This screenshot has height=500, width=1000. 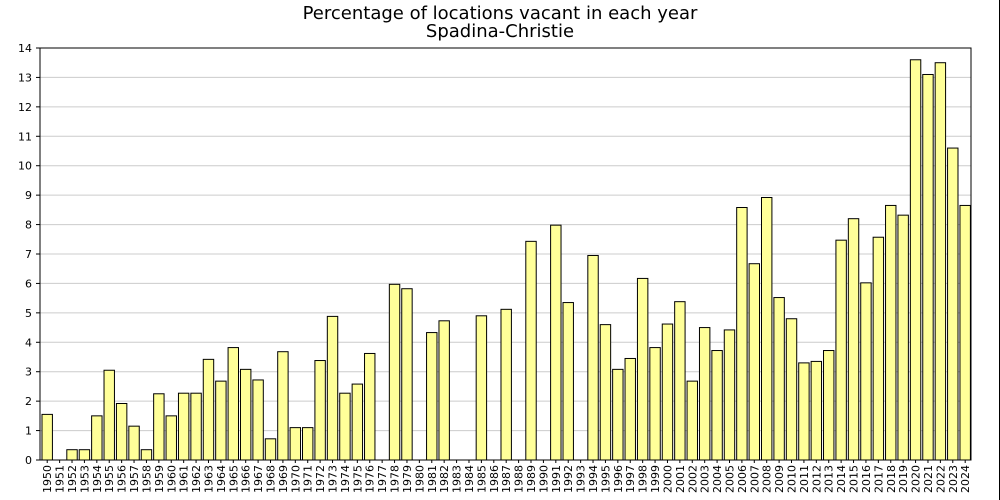 What do you see at coordinates (28, 460) in the screenshot?
I see `y-tick-label: 0` at bounding box center [28, 460].